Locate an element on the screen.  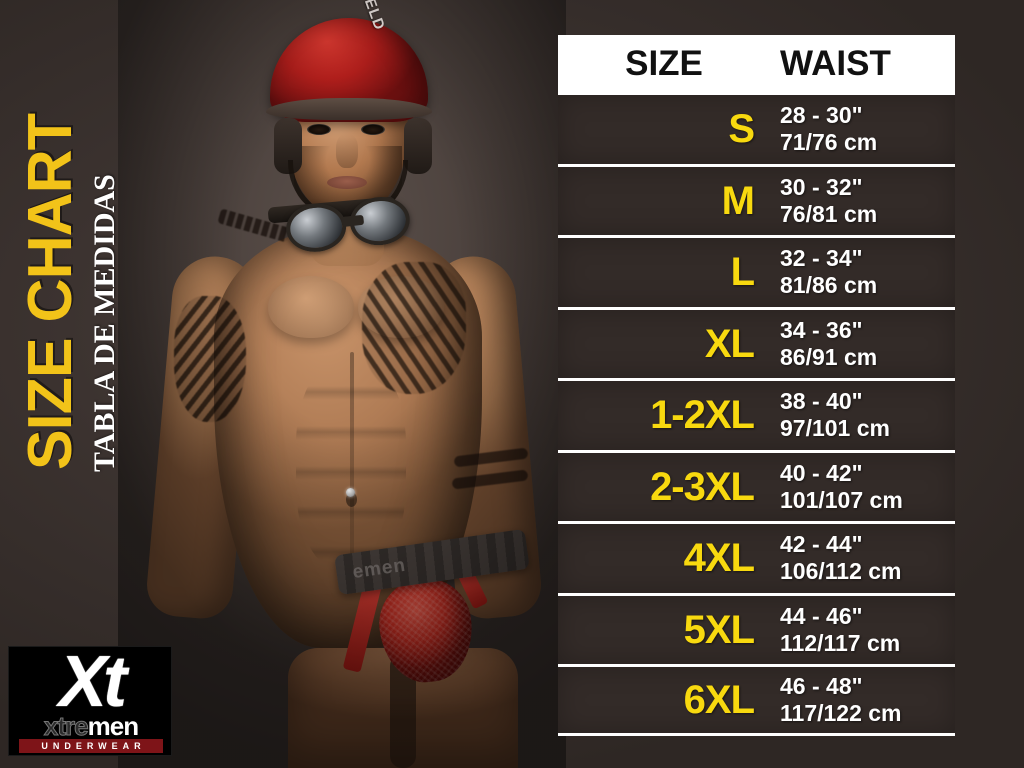
cell-size: 6XL is located at coordinates (719, 699).